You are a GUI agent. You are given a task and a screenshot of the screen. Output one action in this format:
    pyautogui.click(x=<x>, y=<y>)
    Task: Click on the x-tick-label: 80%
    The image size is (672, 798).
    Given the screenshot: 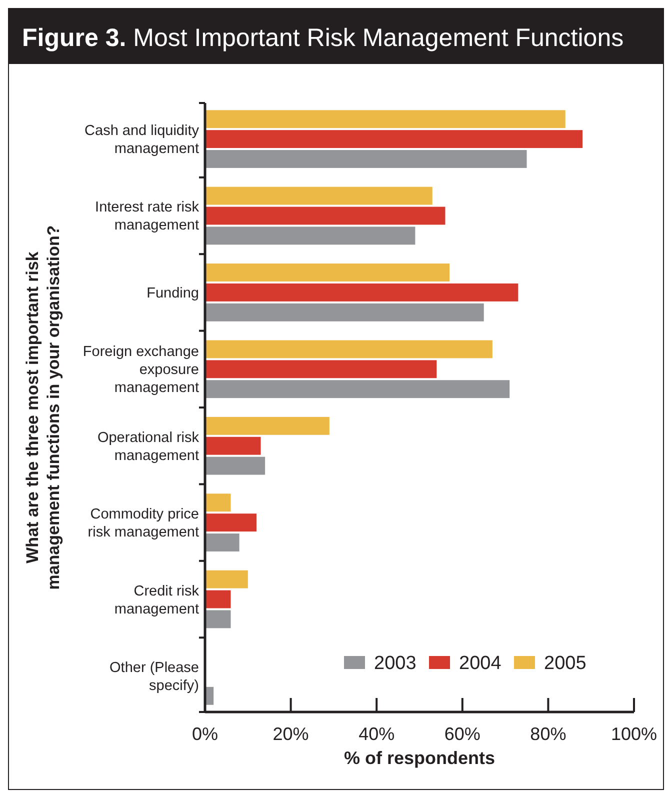 What is the action you would take?
    pyautogui.click(x=548, y=734)
    